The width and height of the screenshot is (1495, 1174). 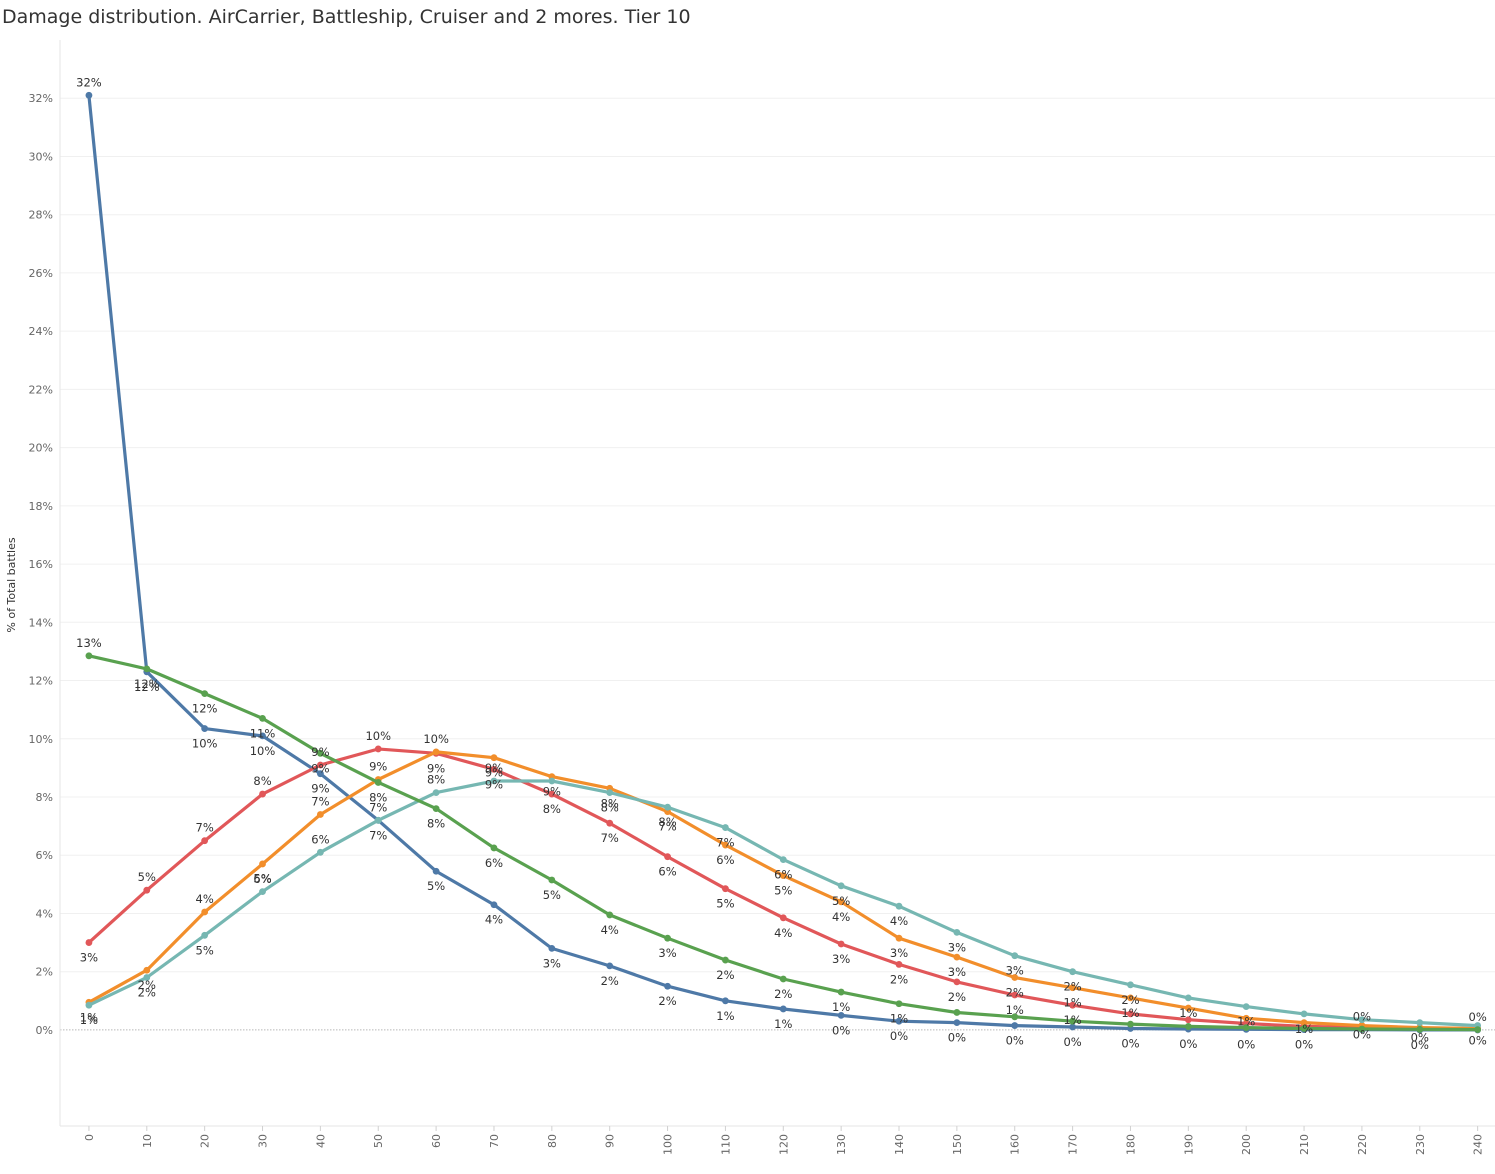 What do you see at coordinates (957, 1144) in the screenshot?
I see `x-tick-label: 150` at bounding box center [957, 1144].